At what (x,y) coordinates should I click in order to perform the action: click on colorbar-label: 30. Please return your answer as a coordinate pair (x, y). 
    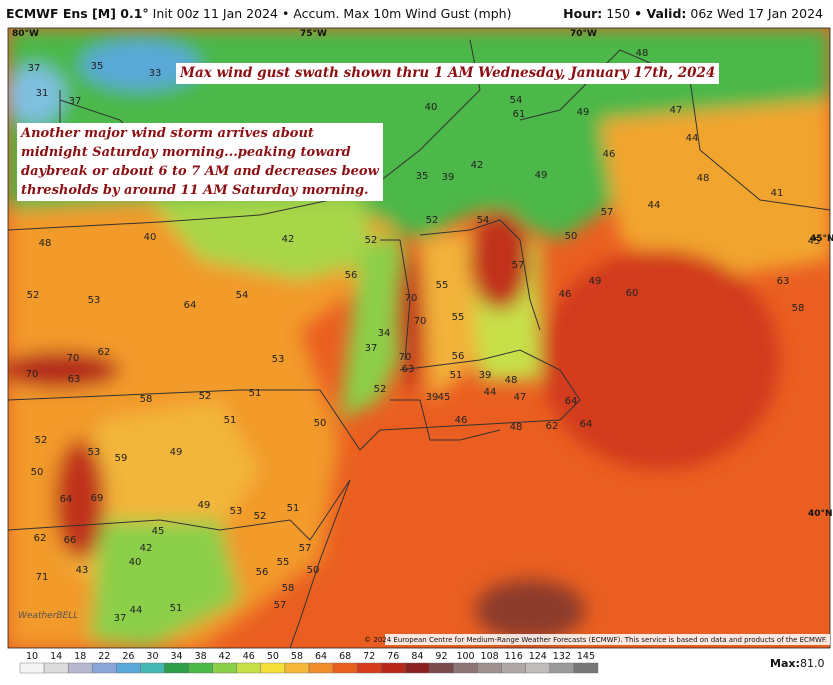
    Looking at the image, I should click on (152, 656).